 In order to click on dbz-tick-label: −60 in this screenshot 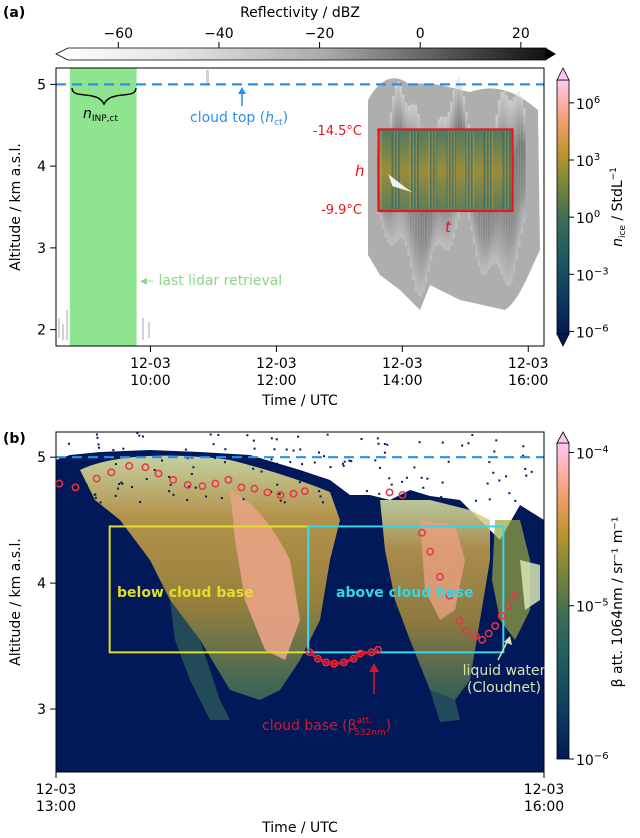, I will do `click(119, 34)`.